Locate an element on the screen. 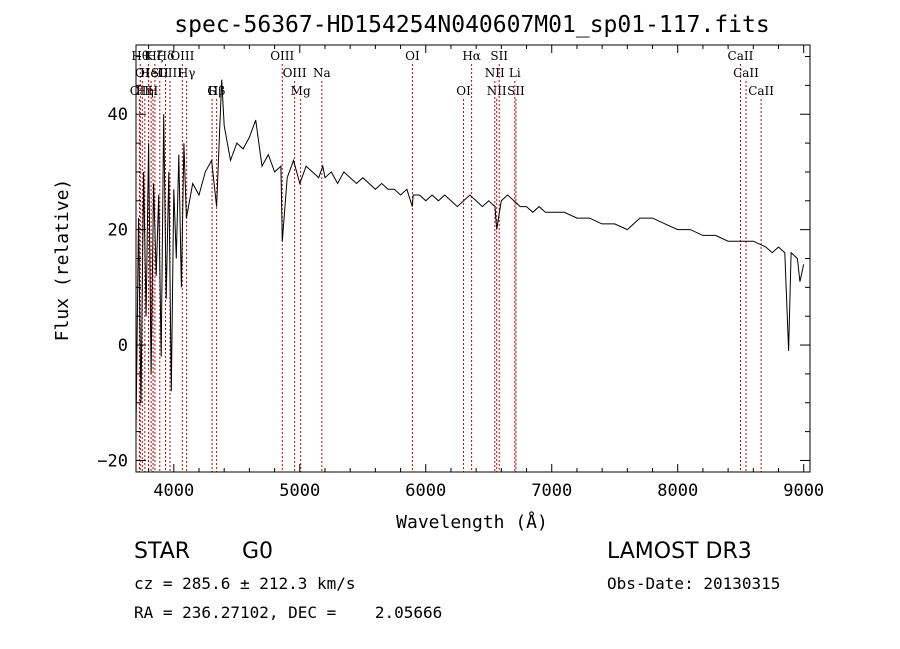 The image size is (900, 649). spectral-line-label: HeI is located at coordinates (151, 73).